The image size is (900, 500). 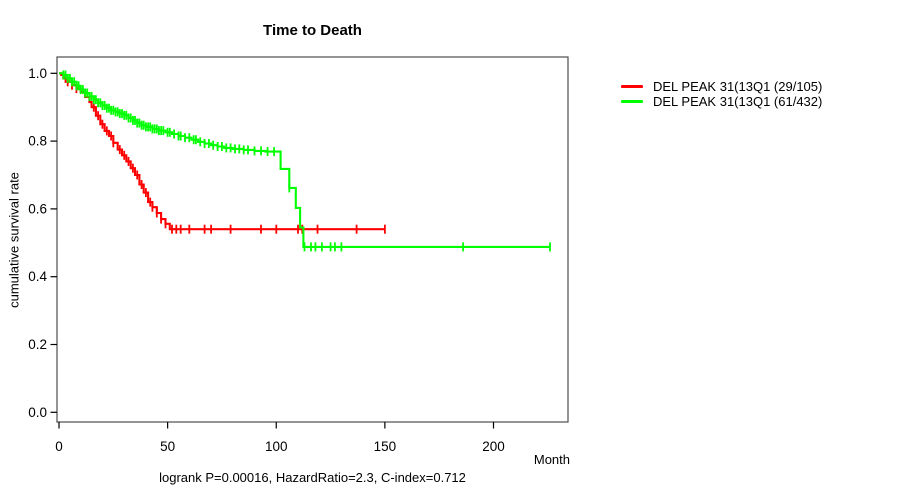 I want to click on x-axis-unit-label: Month, so click(x=551, y=459).